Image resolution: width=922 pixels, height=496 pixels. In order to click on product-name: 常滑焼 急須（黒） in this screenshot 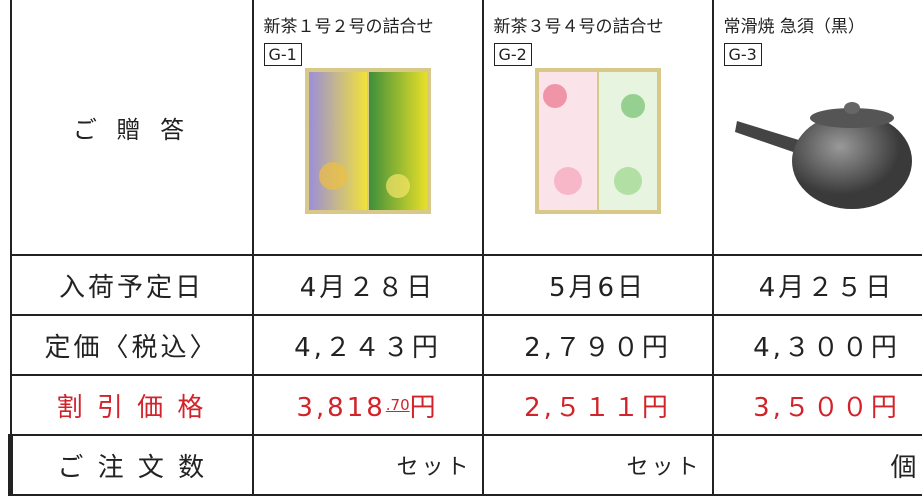, I will do `click(818, 24)`.